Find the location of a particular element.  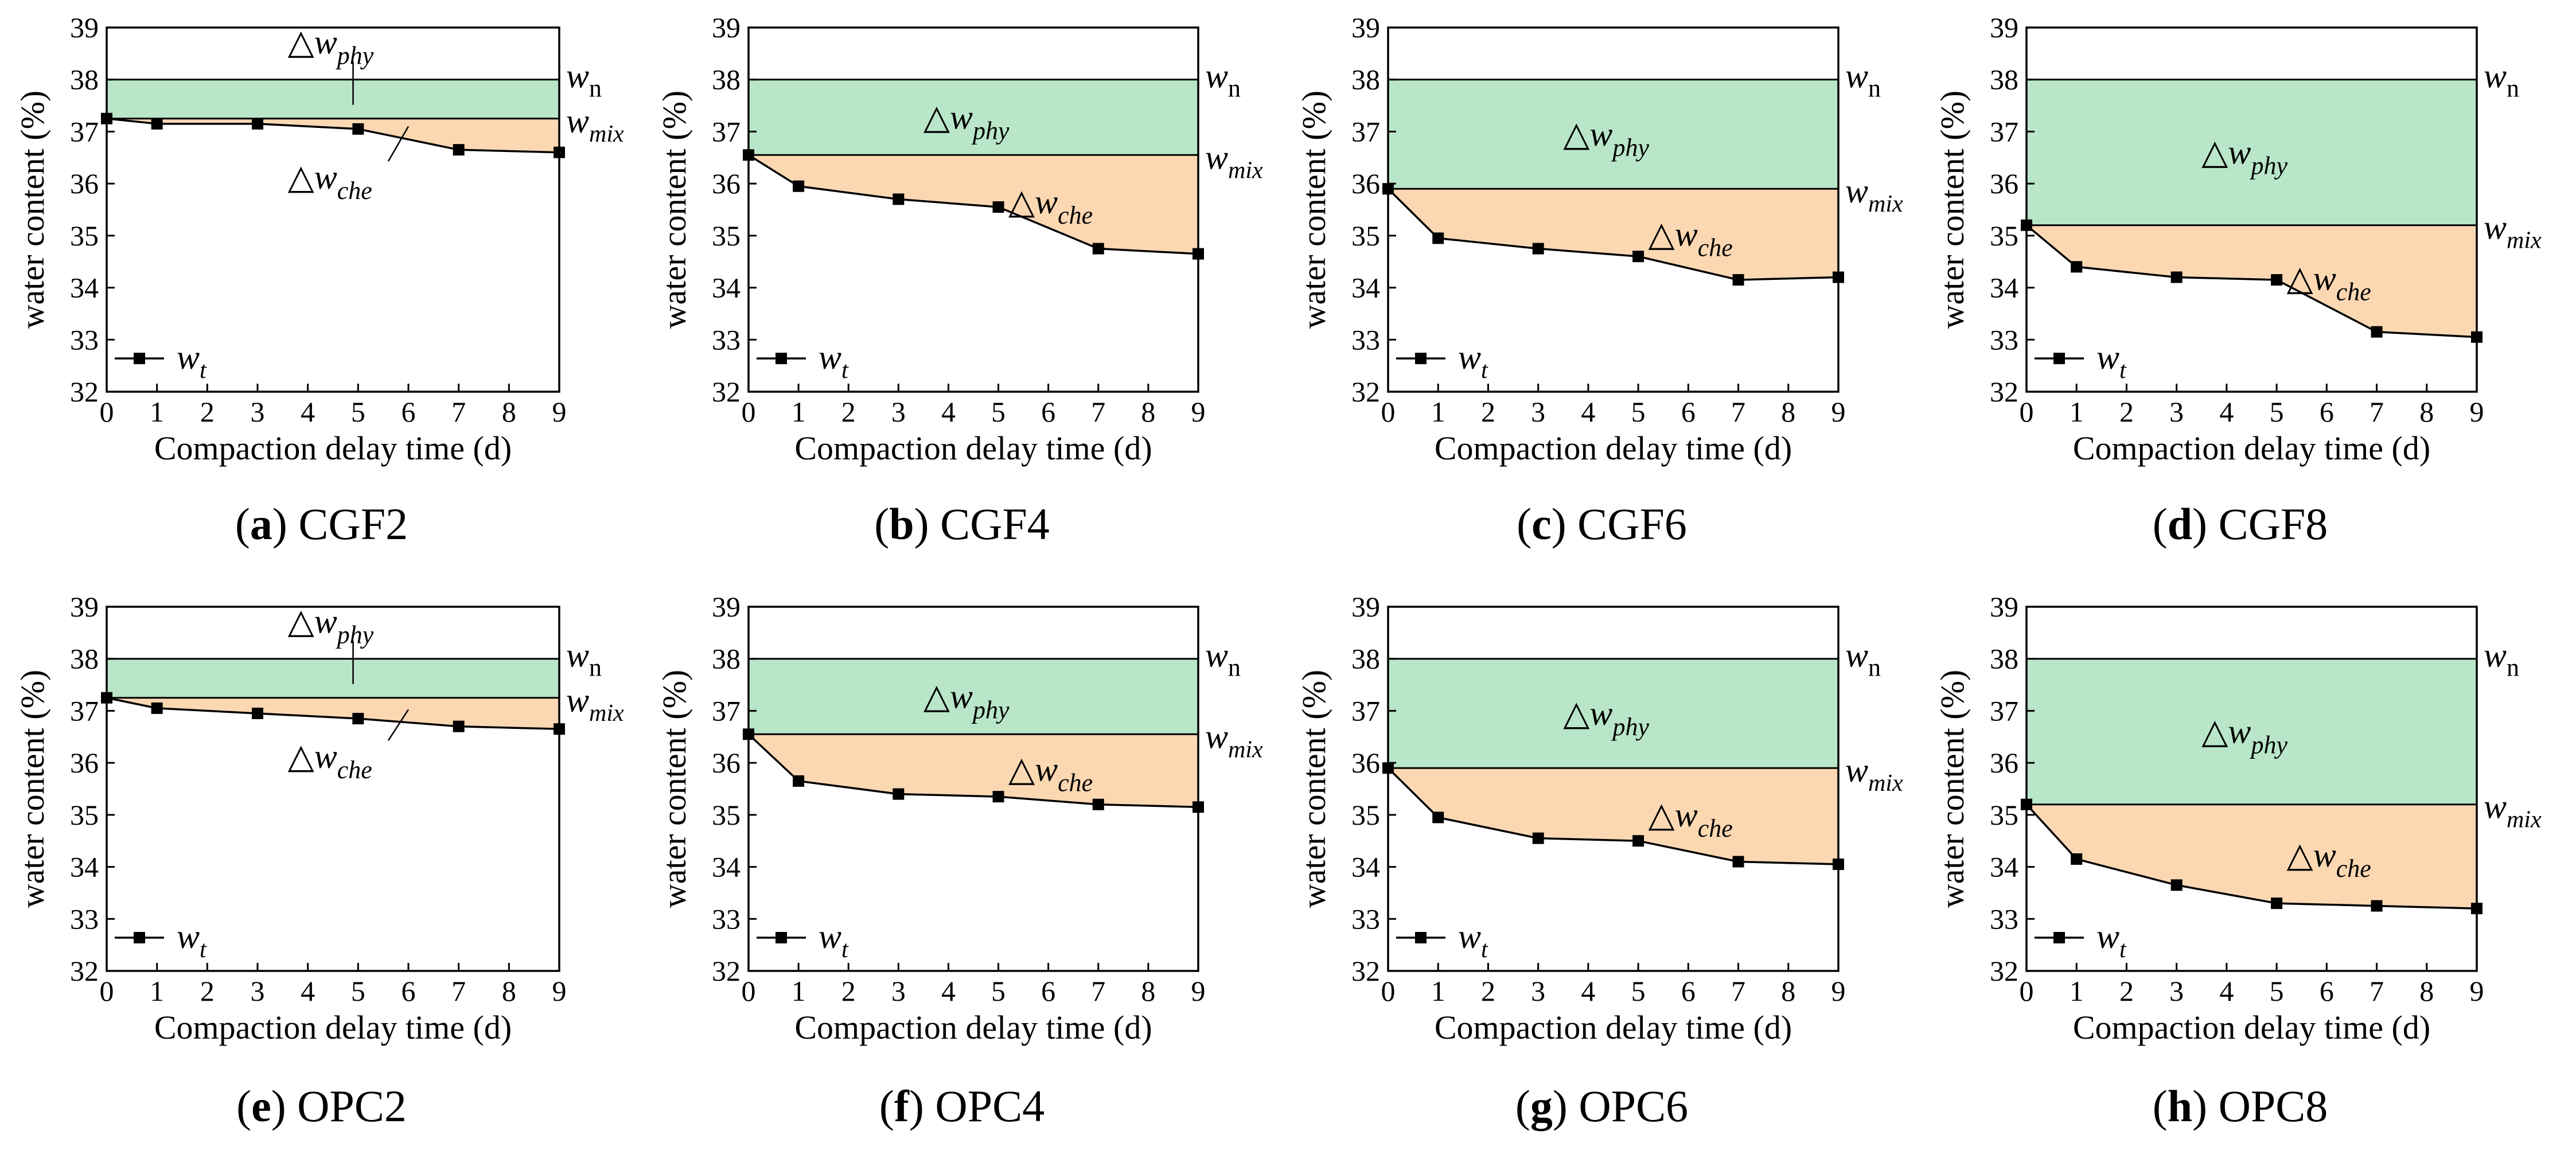

che-leader is located at coordinates (398, 725).